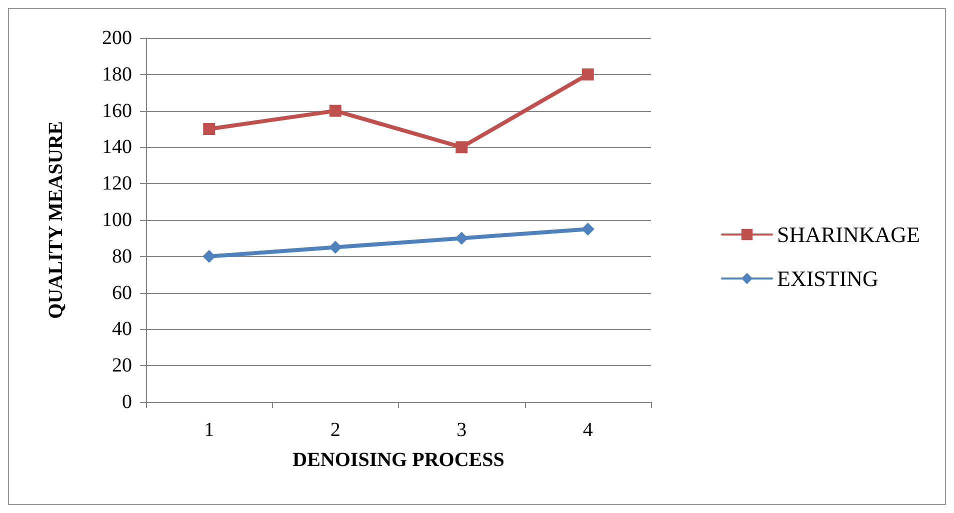 Image resolution: width=954 pixels, height=513 pixels. What do you see at coordinates (117, 111) in the screenshot?
I see `y-tick-label: 160` at bounding box center [117, 111].